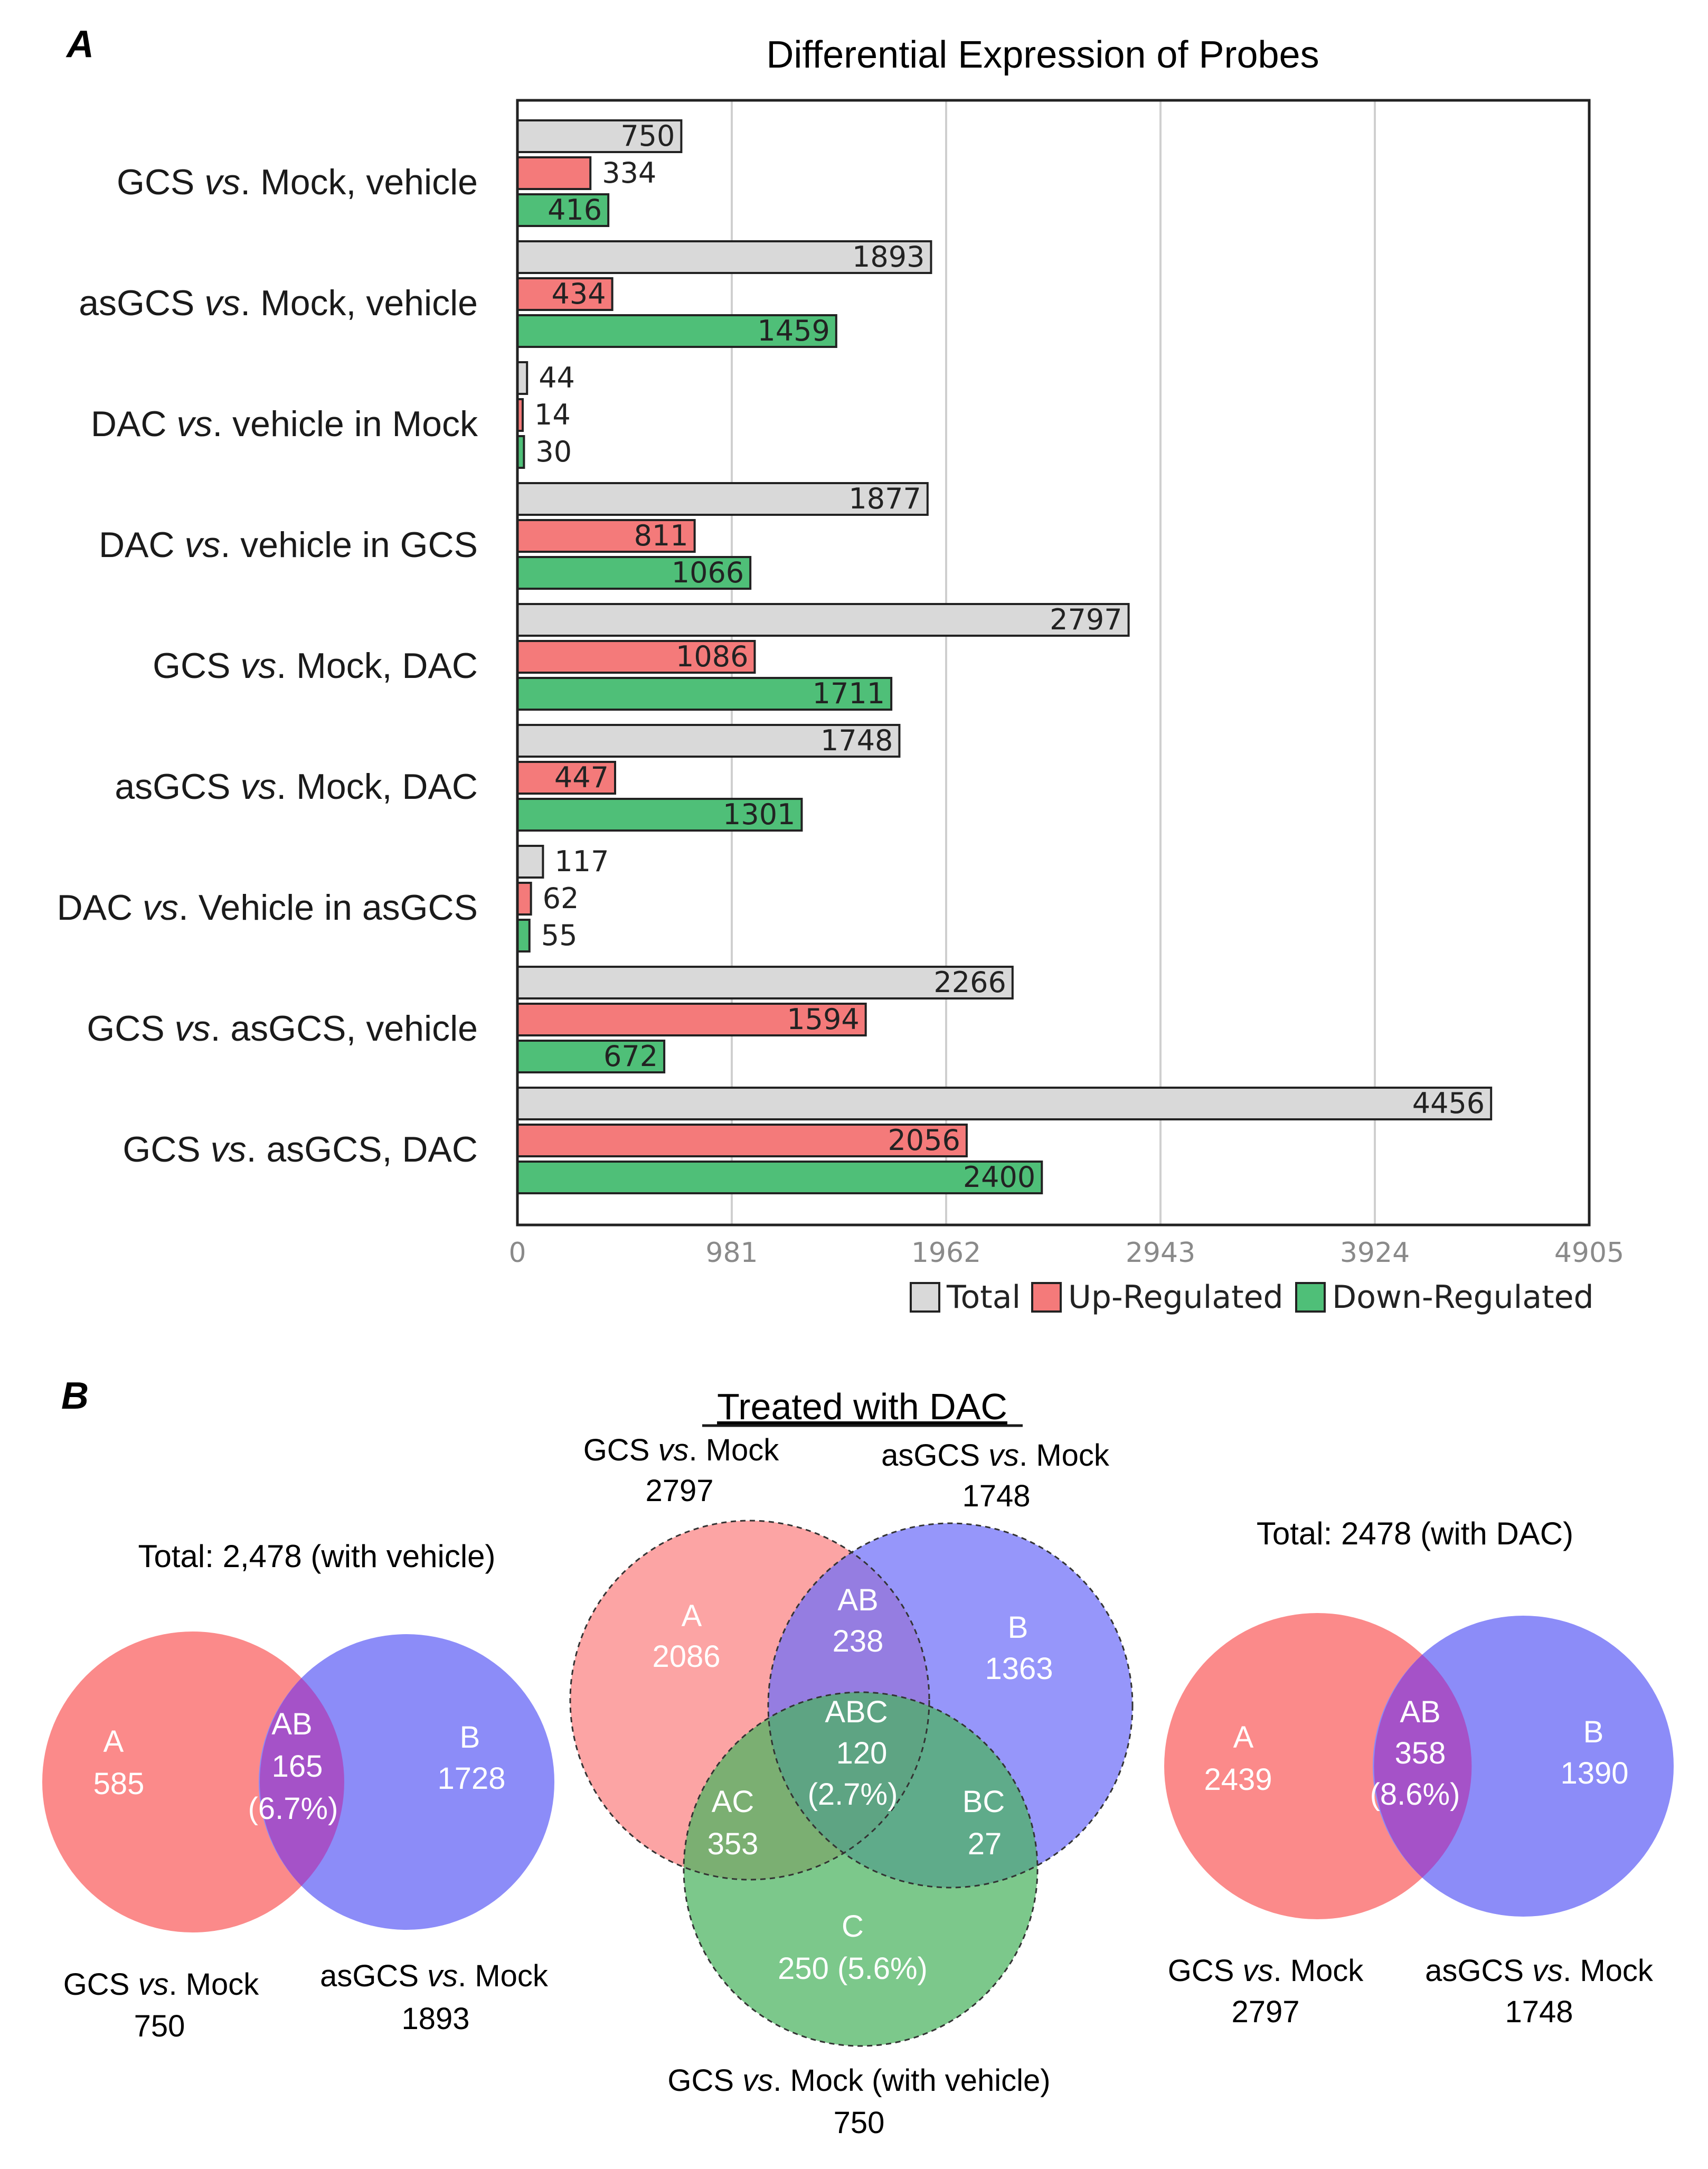  Describe the element at coordinates (793, 330) in the screenshot. I see `bar-value-label: 1459` at that location.